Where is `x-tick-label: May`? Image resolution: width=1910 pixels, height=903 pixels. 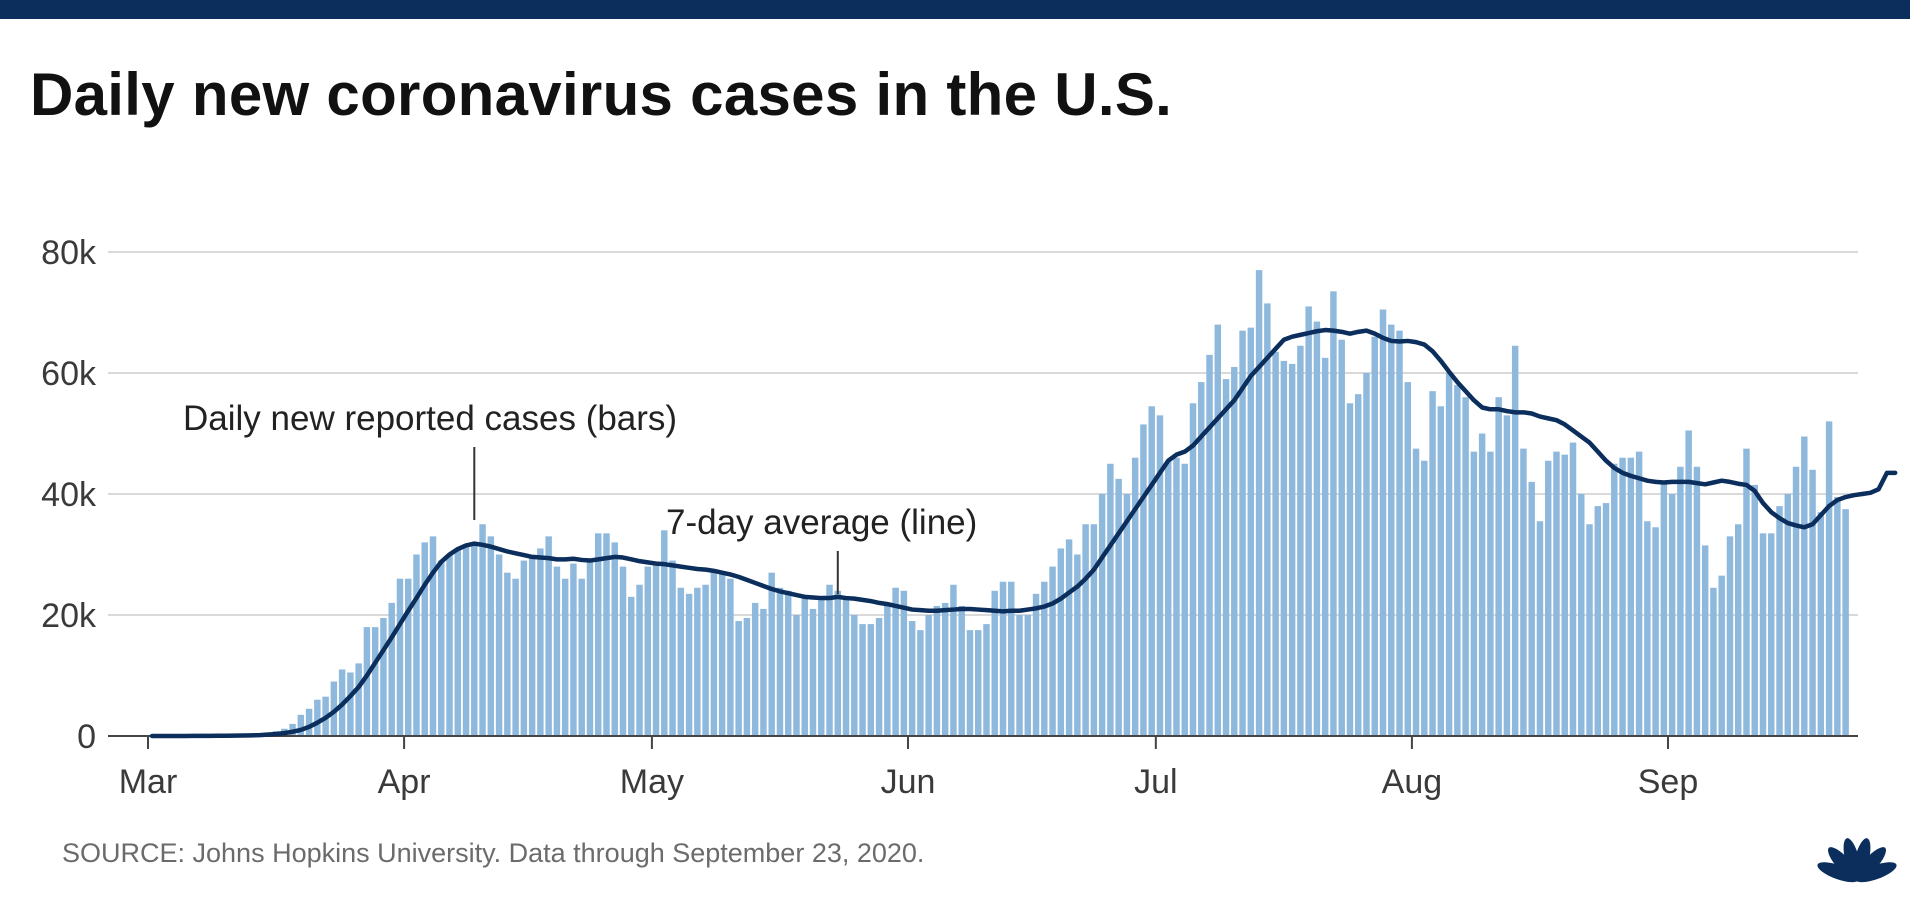 x-tick-label: May is located at coordinates (652, 782).